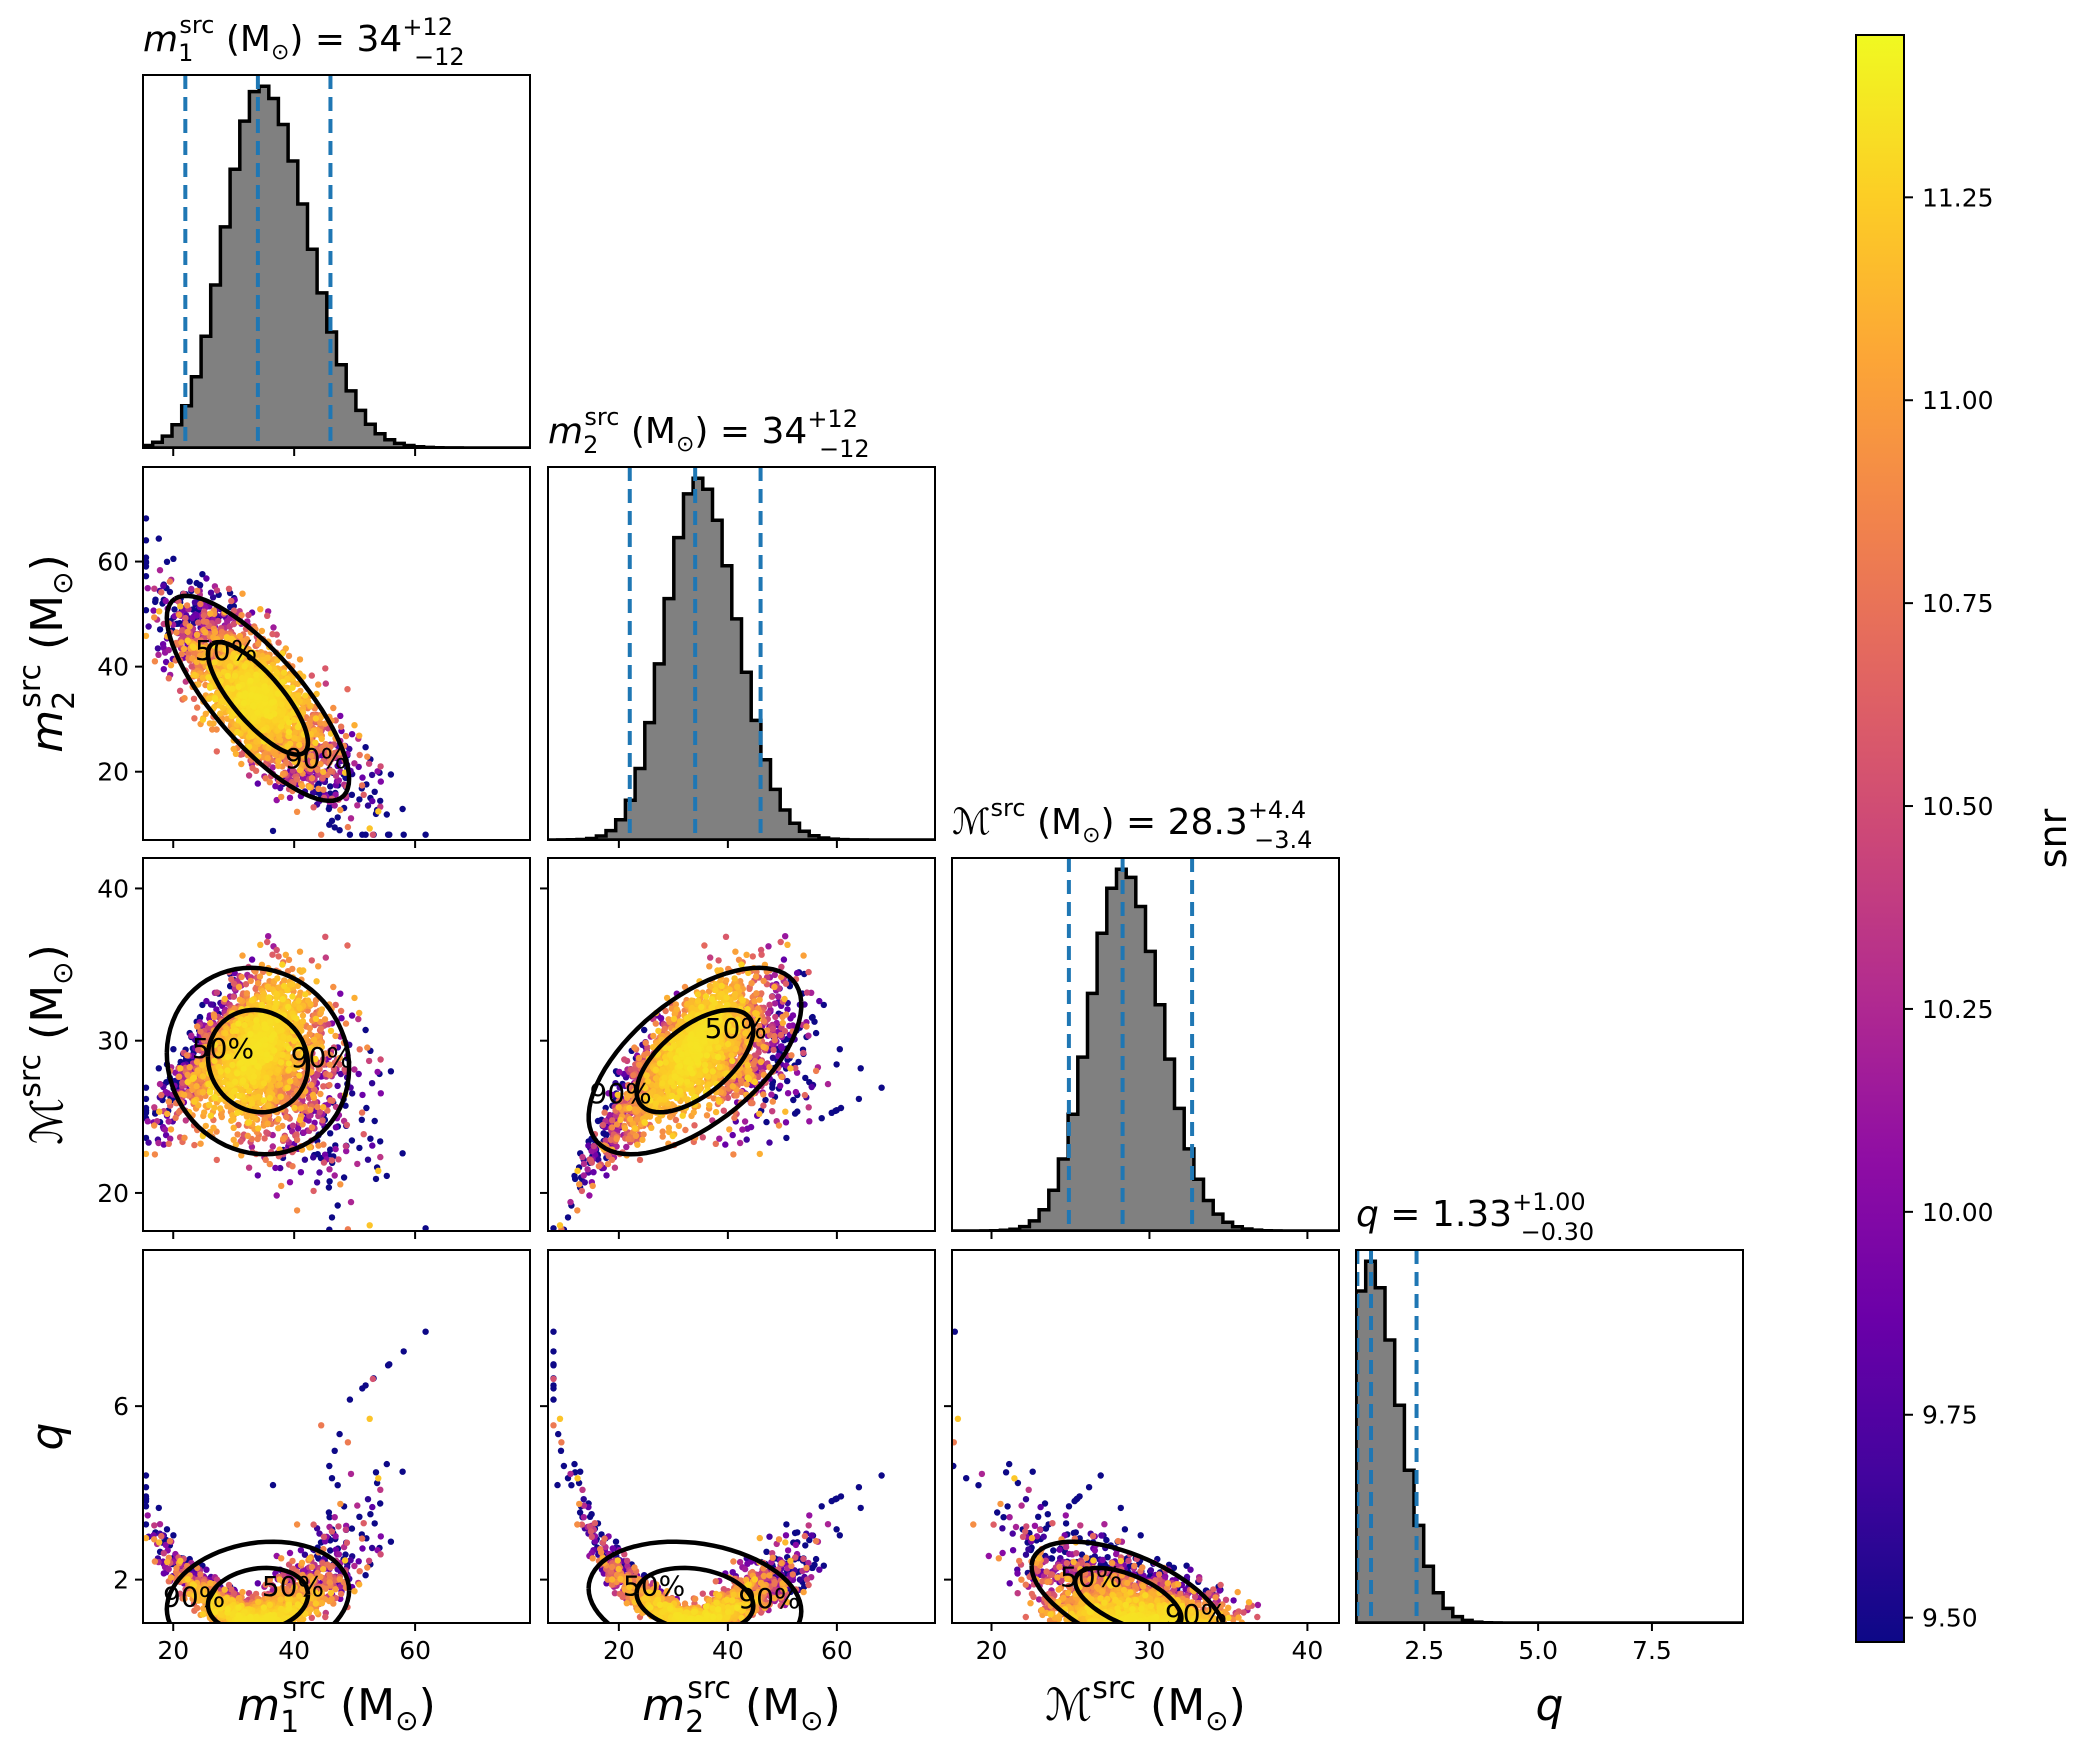  I want to click on histogram-bars, so click(336, 267).